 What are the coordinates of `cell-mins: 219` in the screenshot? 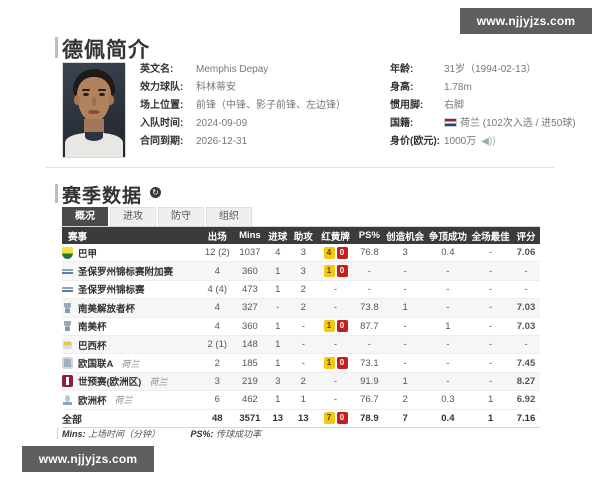 It's located at (249, 382).